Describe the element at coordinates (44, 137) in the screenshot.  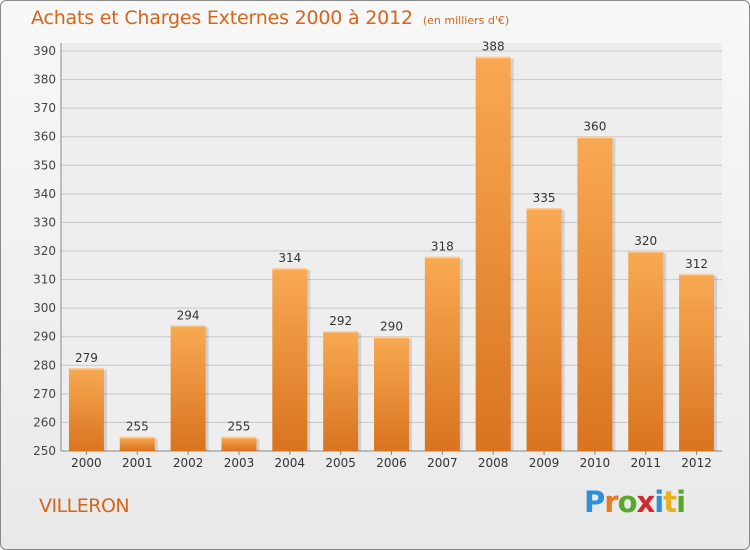
I see `y-tick-label: 360` at that location.